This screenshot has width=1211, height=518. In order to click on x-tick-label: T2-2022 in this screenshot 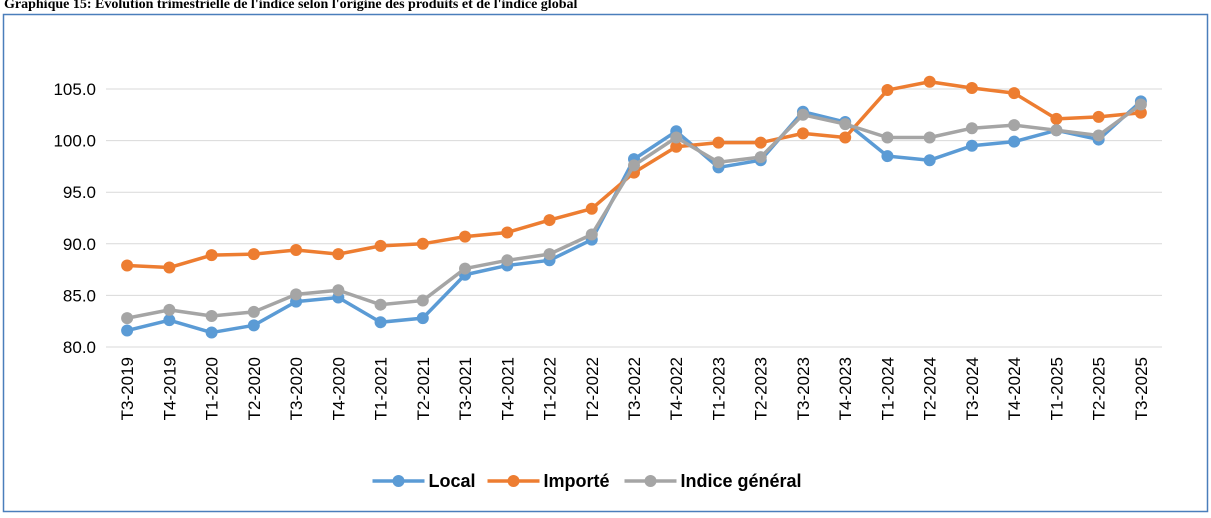, I will do `click(592, 388)`.